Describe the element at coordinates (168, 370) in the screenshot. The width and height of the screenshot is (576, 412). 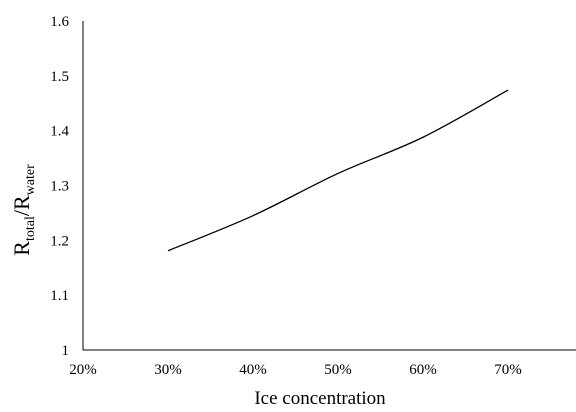
I see `x-tick-label: 30%` at that location.